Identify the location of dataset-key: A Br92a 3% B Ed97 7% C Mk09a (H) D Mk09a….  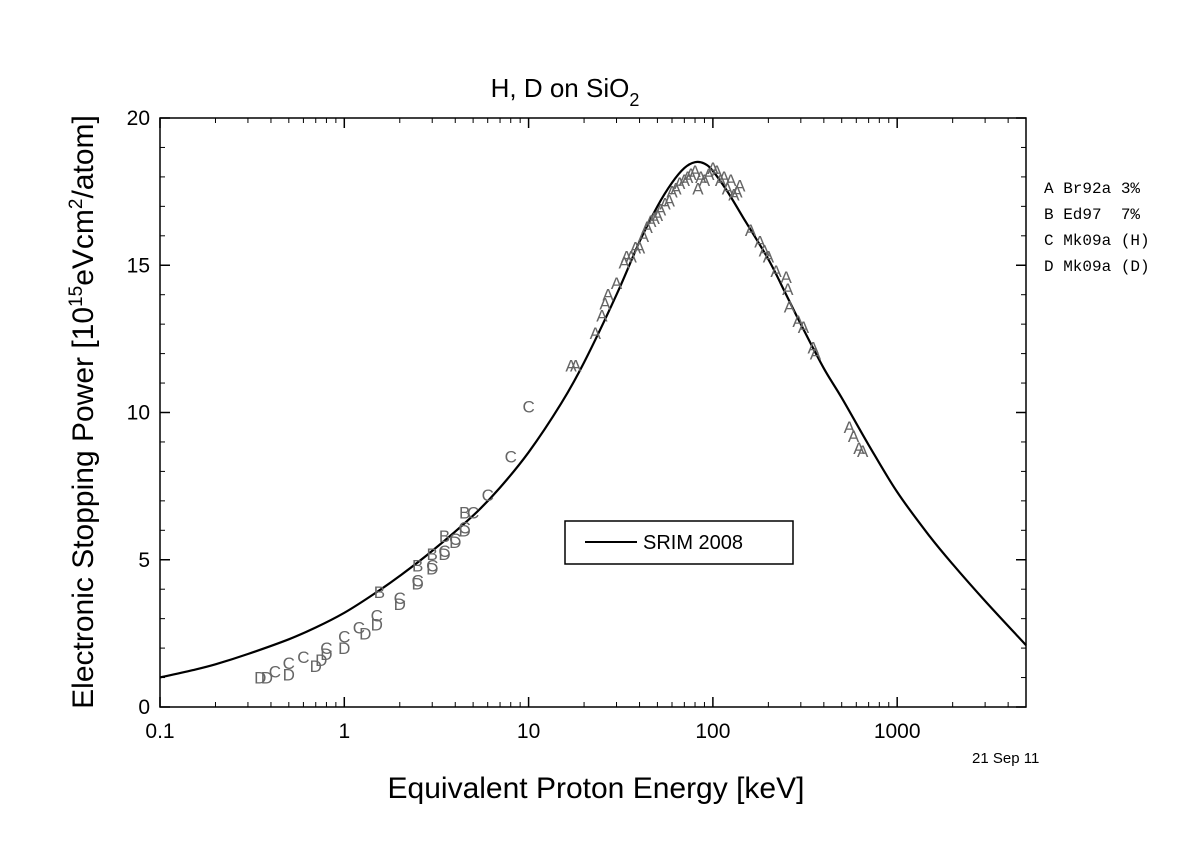
(1097, 228).